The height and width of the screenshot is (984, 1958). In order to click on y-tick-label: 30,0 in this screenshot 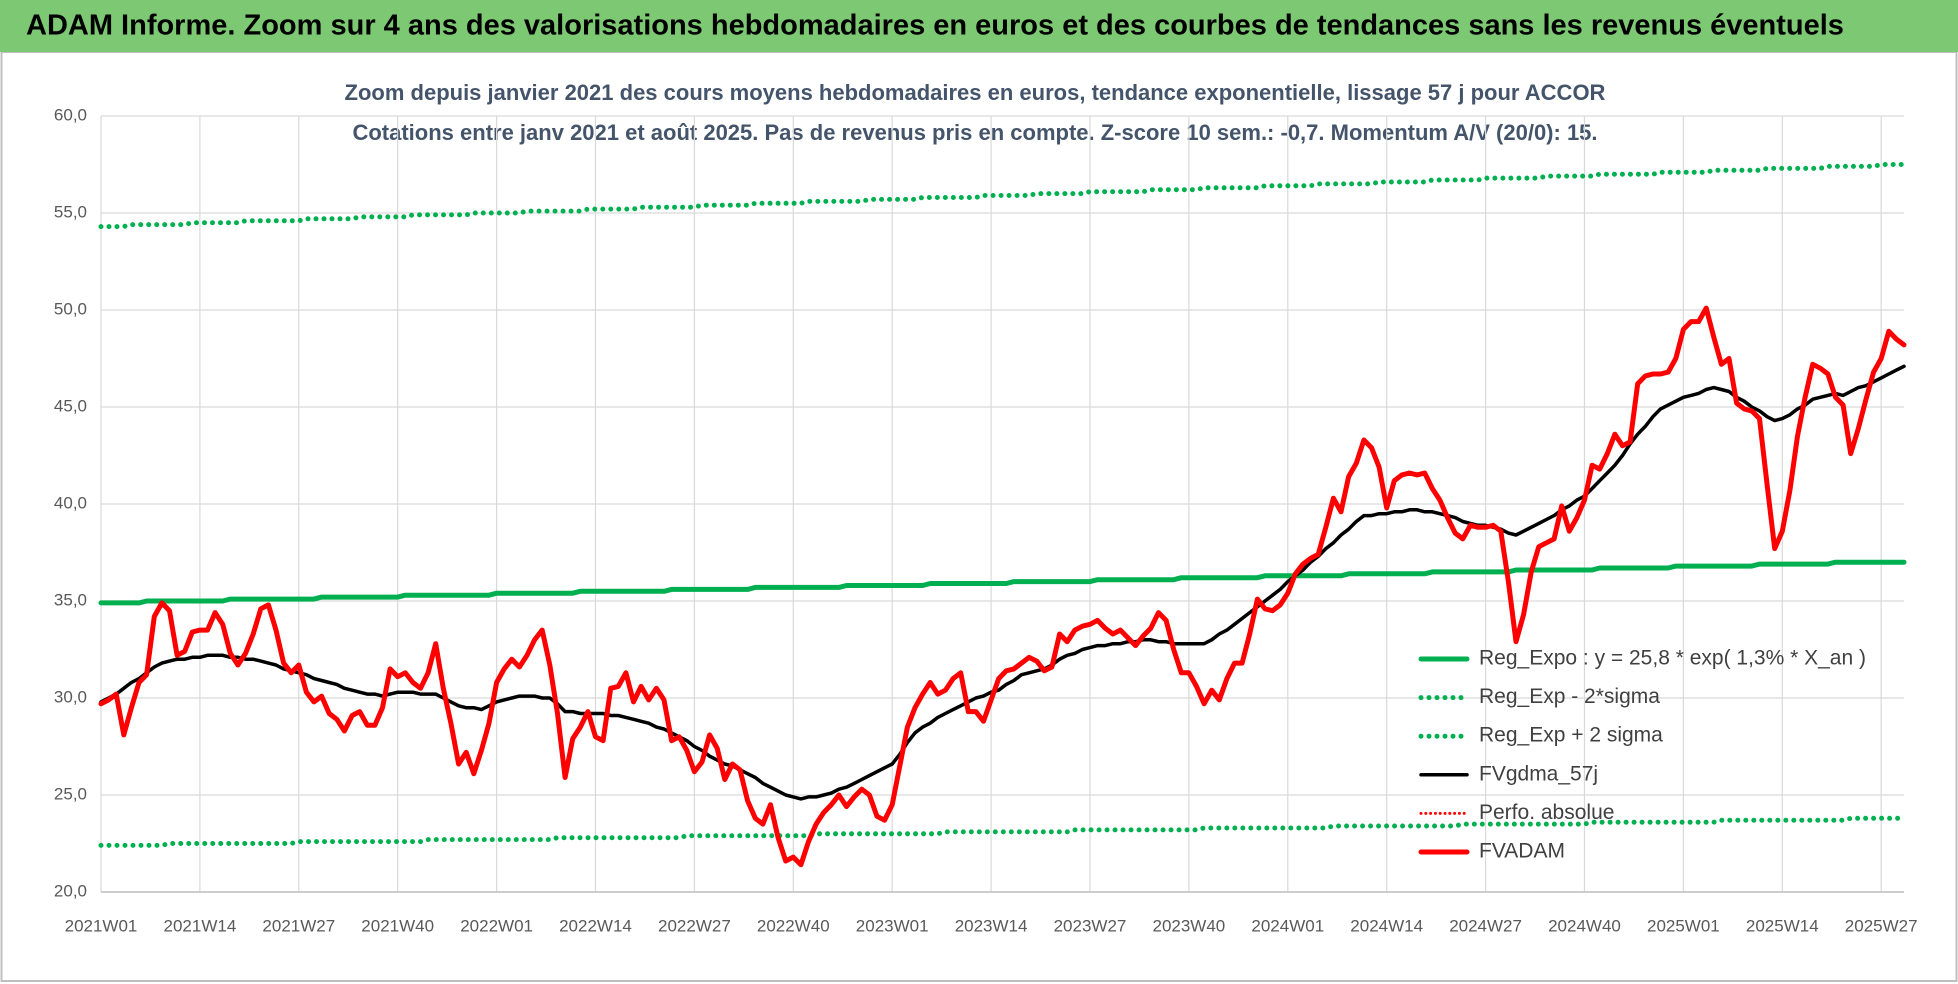, I will do `click(70, 696)`.